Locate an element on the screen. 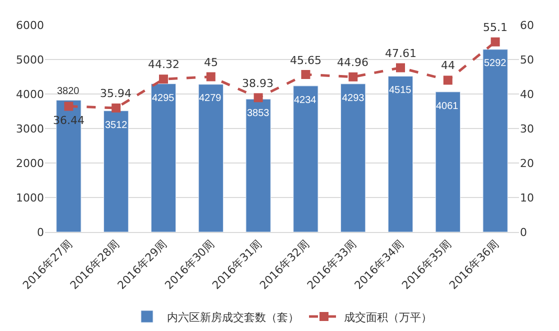 The image size is (559, 331). data-label: 45.65 is located at coordinates (306, 60).